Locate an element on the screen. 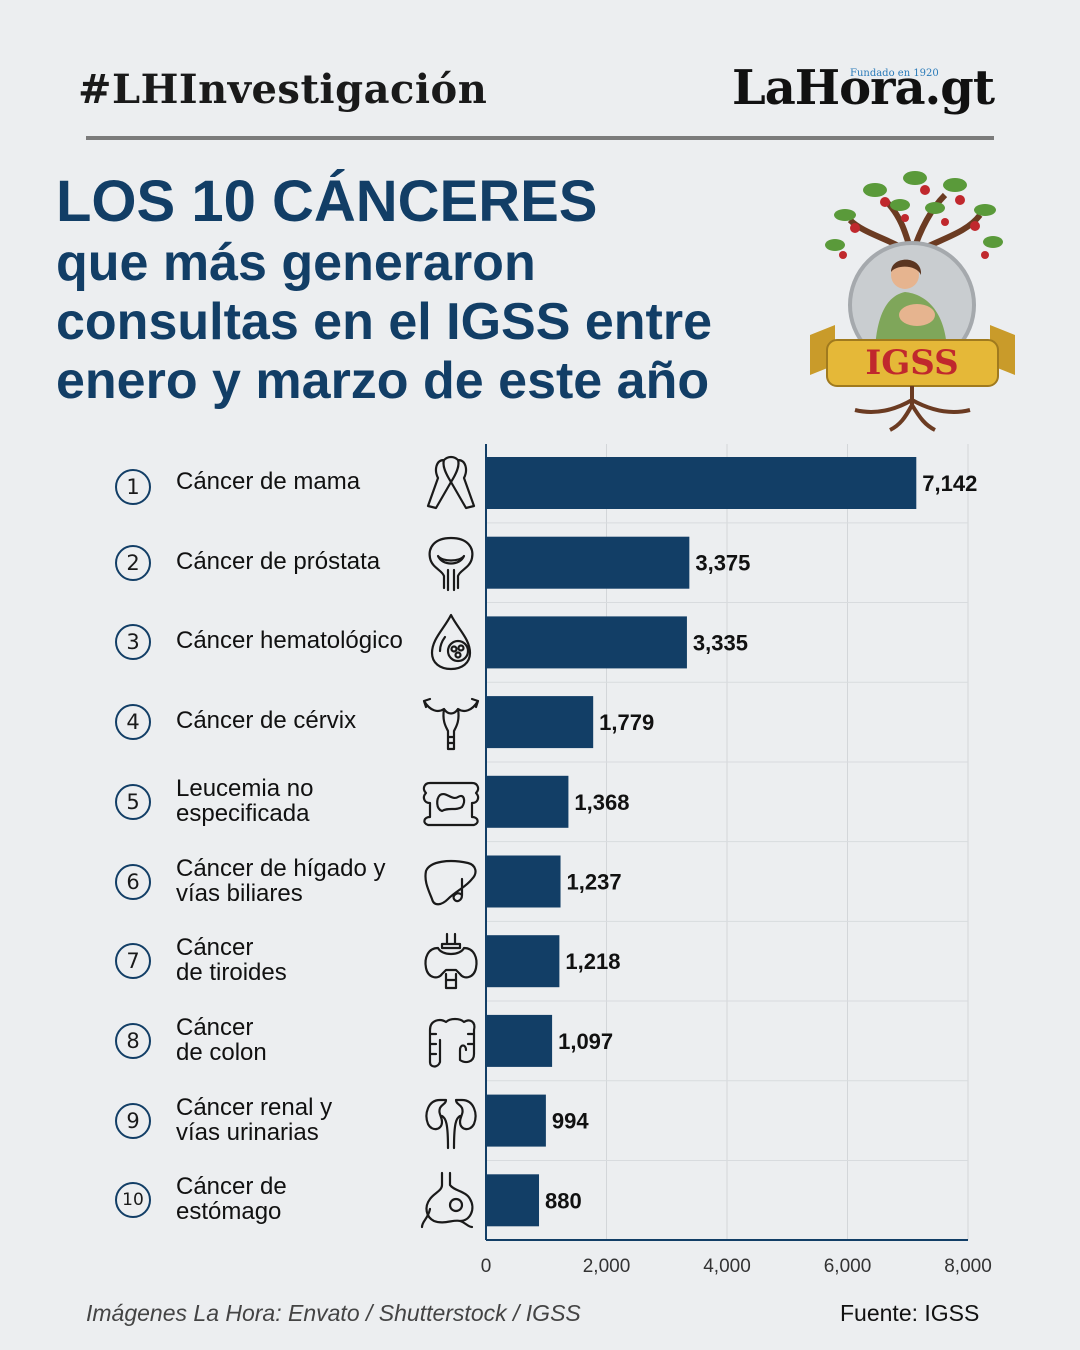 This screenshot has height=1350, width=1080. rank-number: 10 is located at coordinates (133, 1200).